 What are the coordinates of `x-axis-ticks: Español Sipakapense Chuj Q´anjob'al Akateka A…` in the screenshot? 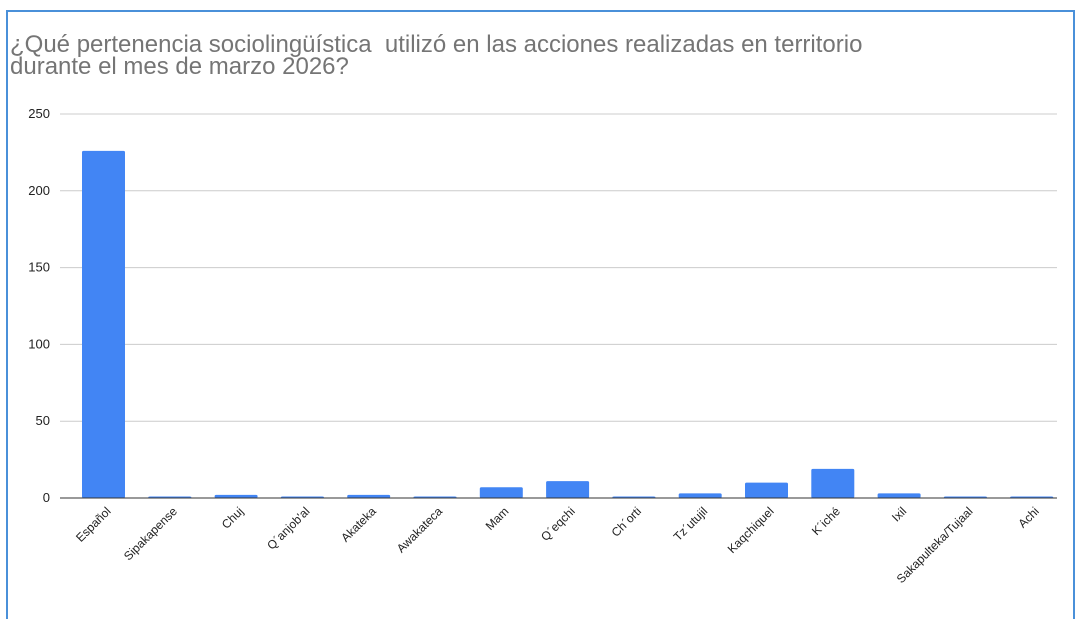 It's located at (557, 545).